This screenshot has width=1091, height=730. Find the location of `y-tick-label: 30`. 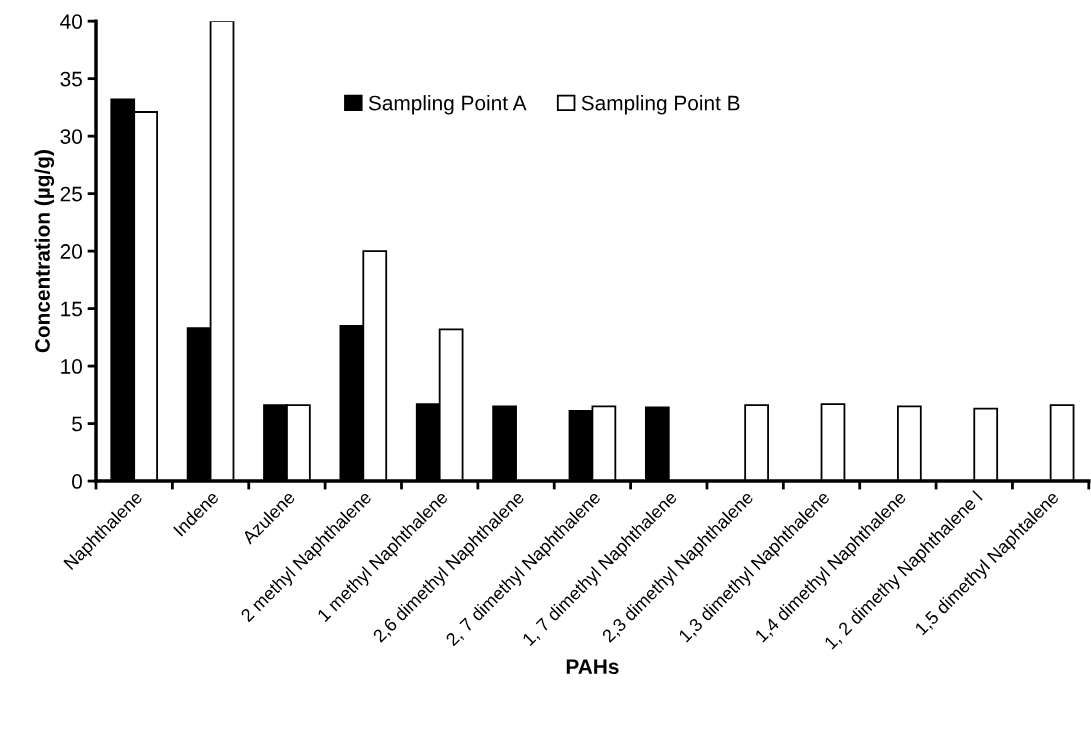

y-tick-label: 30 is located at coordinates (71, 136).